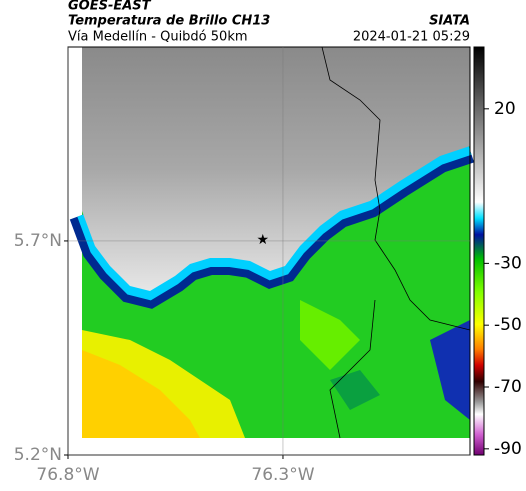  Describe the element at coordinates (479, 251) in the screenshot. I see `colorbar` at that location.